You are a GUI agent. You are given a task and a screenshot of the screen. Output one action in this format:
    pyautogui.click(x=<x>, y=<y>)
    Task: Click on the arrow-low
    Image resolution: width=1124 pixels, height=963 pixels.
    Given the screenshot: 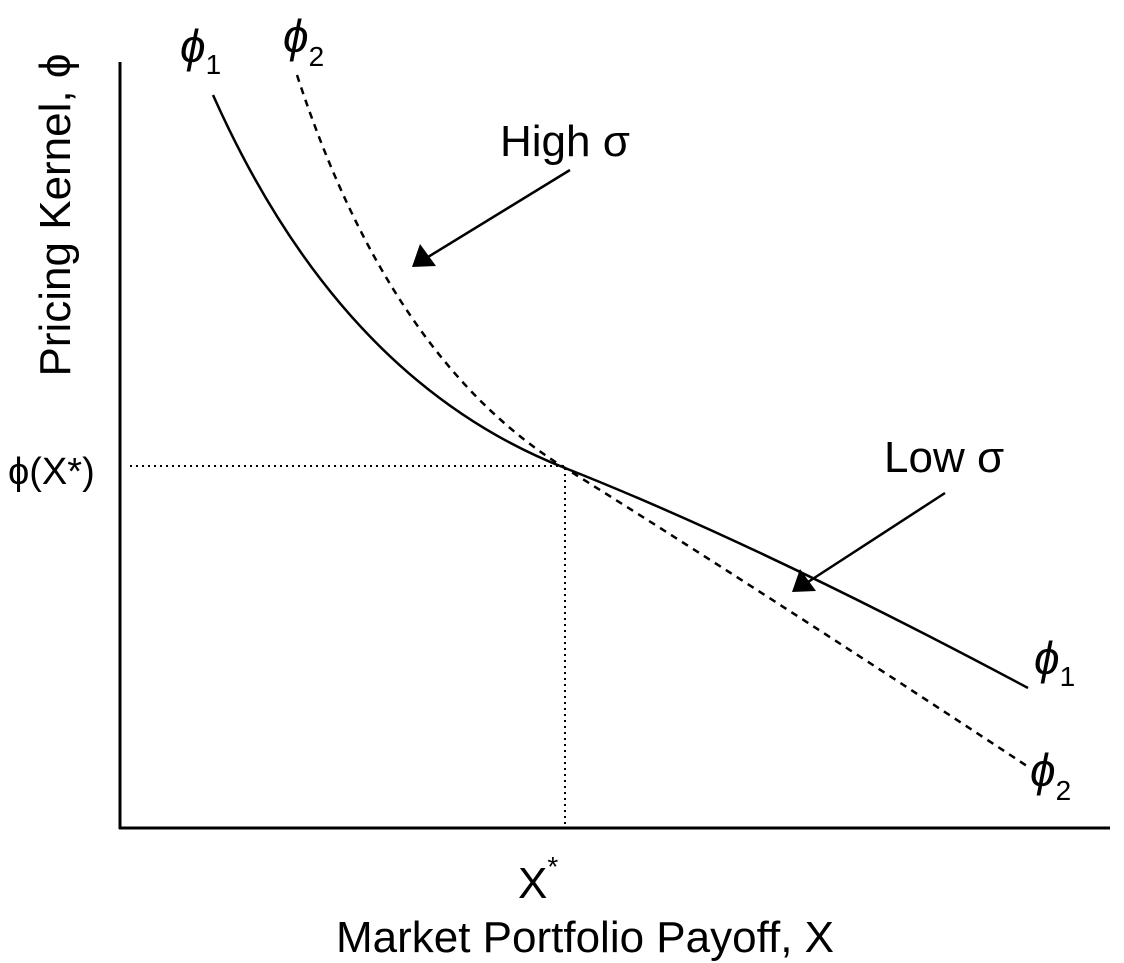 What is the action you would take?
    pyautogui.click(x=876, y=537)
    